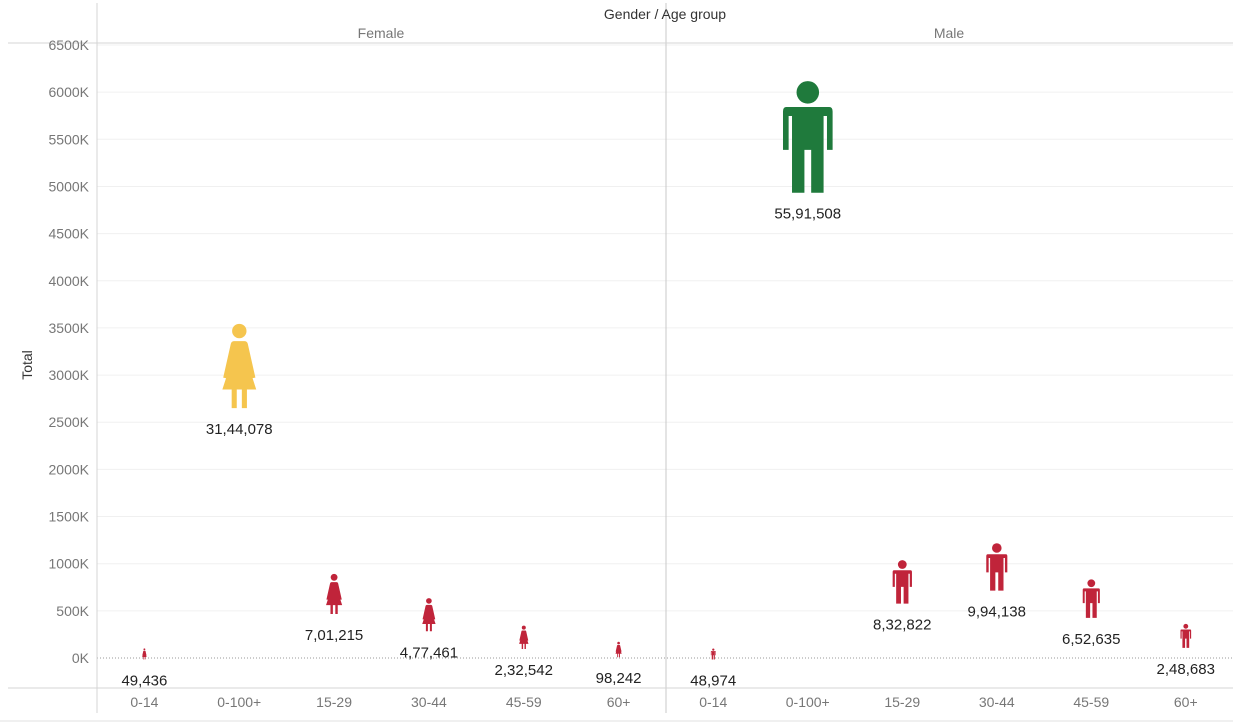 Image resolution: width=1233 pixels, height=725 pixels. What do you see at coordinates (997, 702) in the screenshot?
I see `x-tick-male-30-44: 30-44` at bounding box center [997, 702].